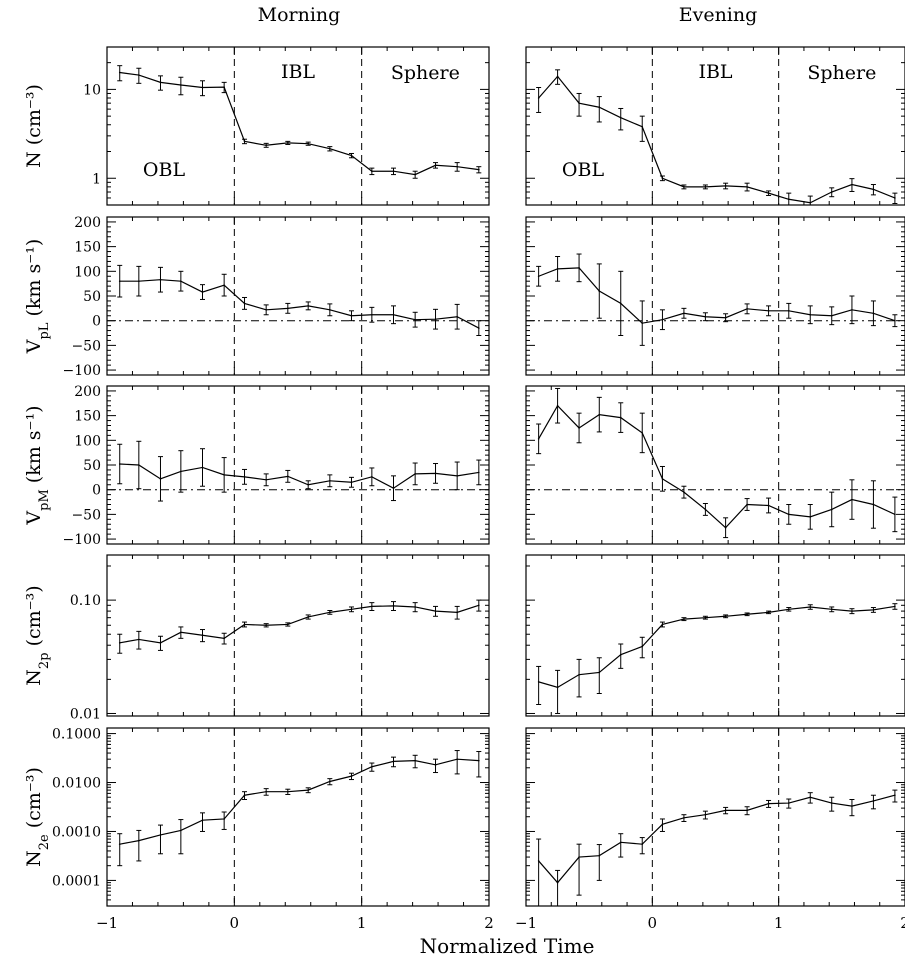  I want to click on series-line-evening, so click(716, 646).